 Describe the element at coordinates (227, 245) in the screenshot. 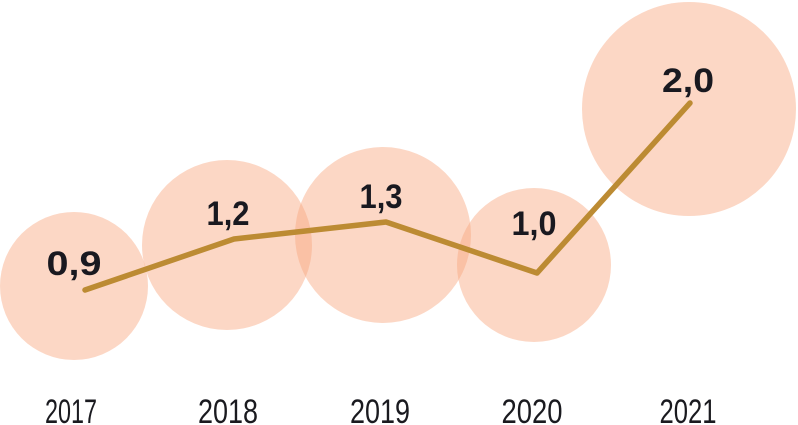

I see `bubble-2018` at that location.